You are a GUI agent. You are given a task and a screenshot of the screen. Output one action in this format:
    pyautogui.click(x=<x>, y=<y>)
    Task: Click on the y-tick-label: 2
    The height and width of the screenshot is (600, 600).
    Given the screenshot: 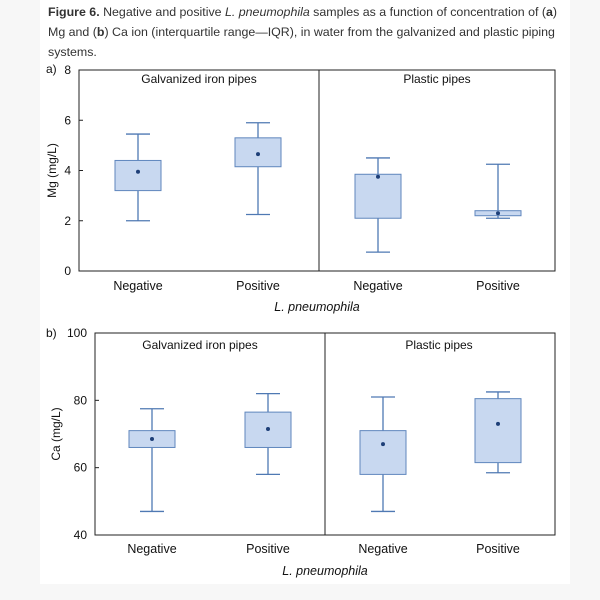 What is the action you would take?
    pyautogui.click(x=67, y=221)
    